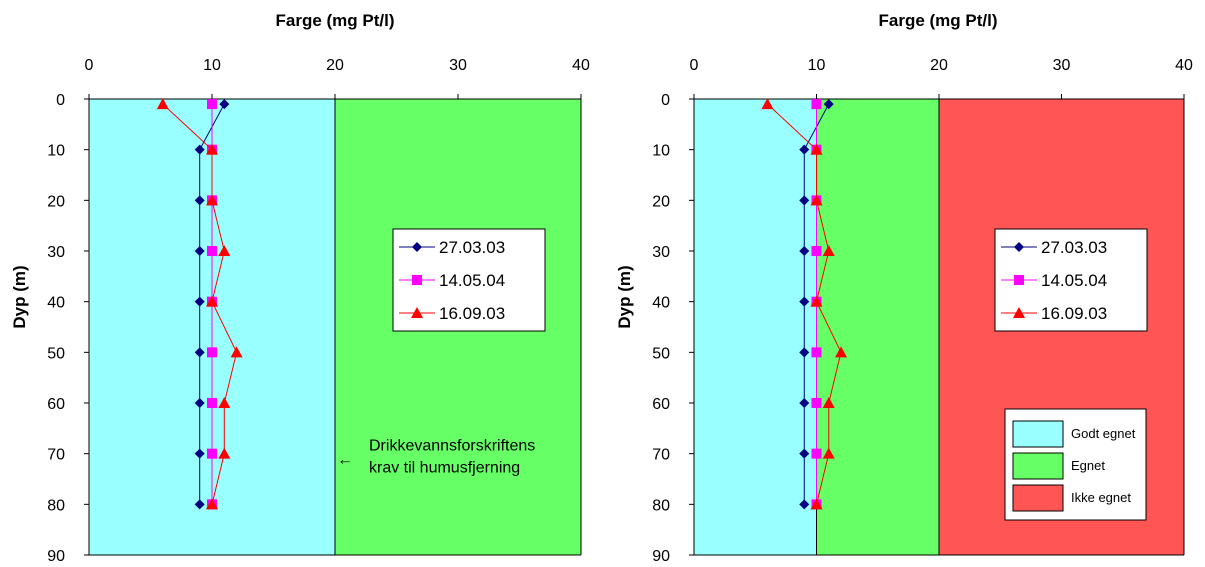  I want to click on y-tick-label: 80, so click(56, 505).